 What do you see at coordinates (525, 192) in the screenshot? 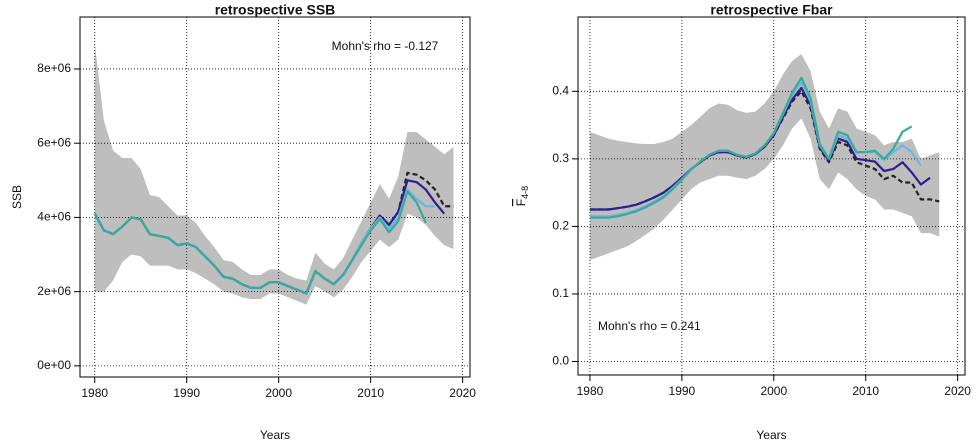
I see `y-axis-label-subscript: 4-8` at bounding box center [525, 192].